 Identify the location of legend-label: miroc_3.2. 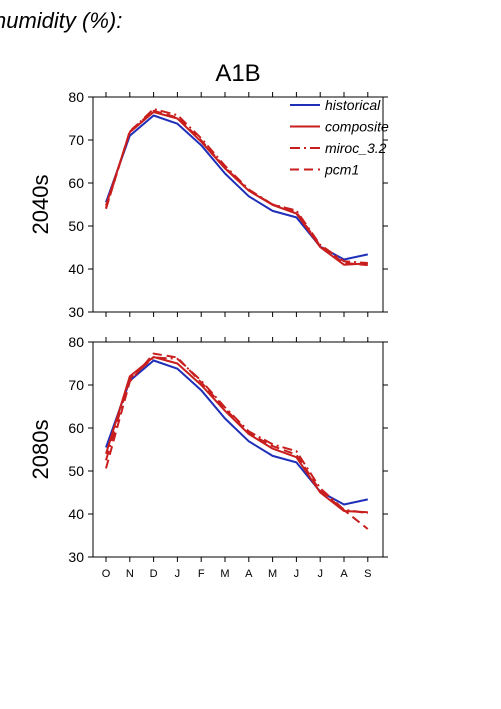
(356, 148).